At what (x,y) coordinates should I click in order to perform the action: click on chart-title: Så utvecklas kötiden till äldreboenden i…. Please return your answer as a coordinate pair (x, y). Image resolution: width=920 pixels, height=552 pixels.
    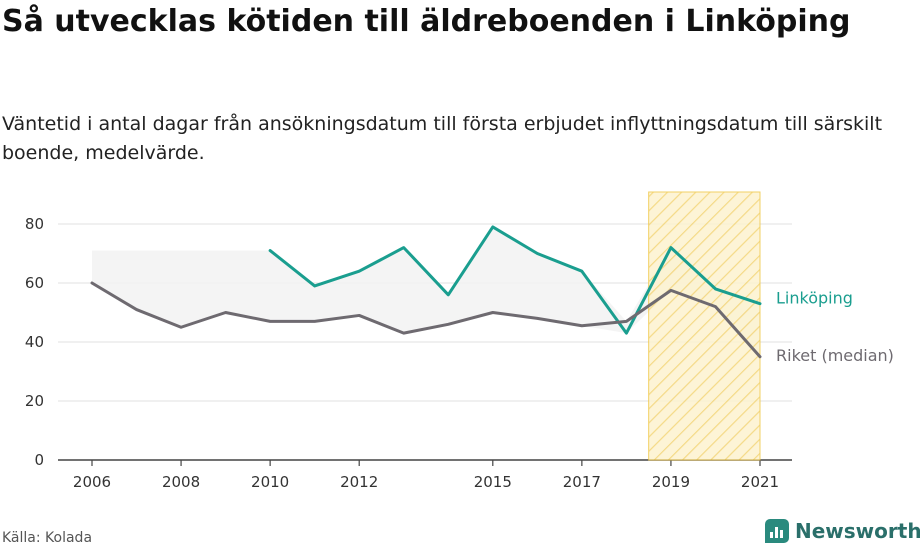
    Looking at the image, I should click on (426, 21).